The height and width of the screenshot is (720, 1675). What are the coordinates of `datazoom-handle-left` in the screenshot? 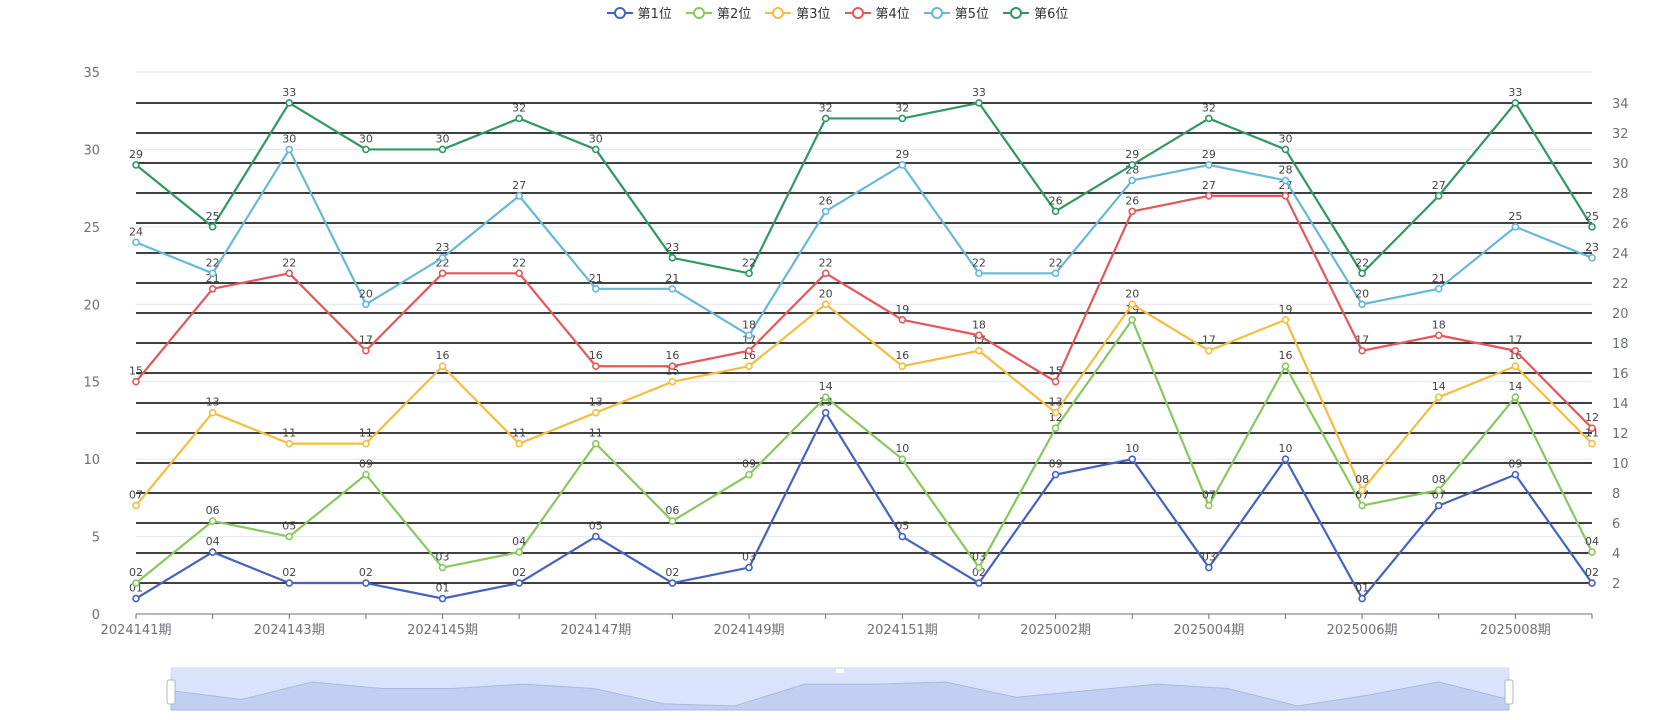 It's located at (171, 692).